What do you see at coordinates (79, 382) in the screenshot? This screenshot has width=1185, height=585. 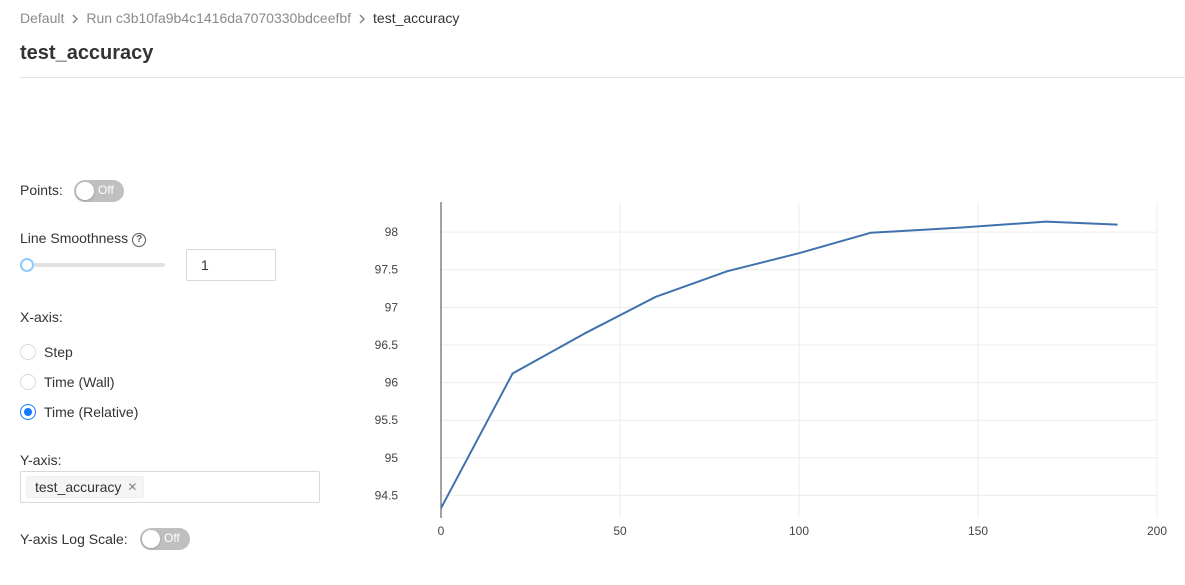 I see `x-axis-option-label: Time (Wall)` at bounding box center [79, 382].